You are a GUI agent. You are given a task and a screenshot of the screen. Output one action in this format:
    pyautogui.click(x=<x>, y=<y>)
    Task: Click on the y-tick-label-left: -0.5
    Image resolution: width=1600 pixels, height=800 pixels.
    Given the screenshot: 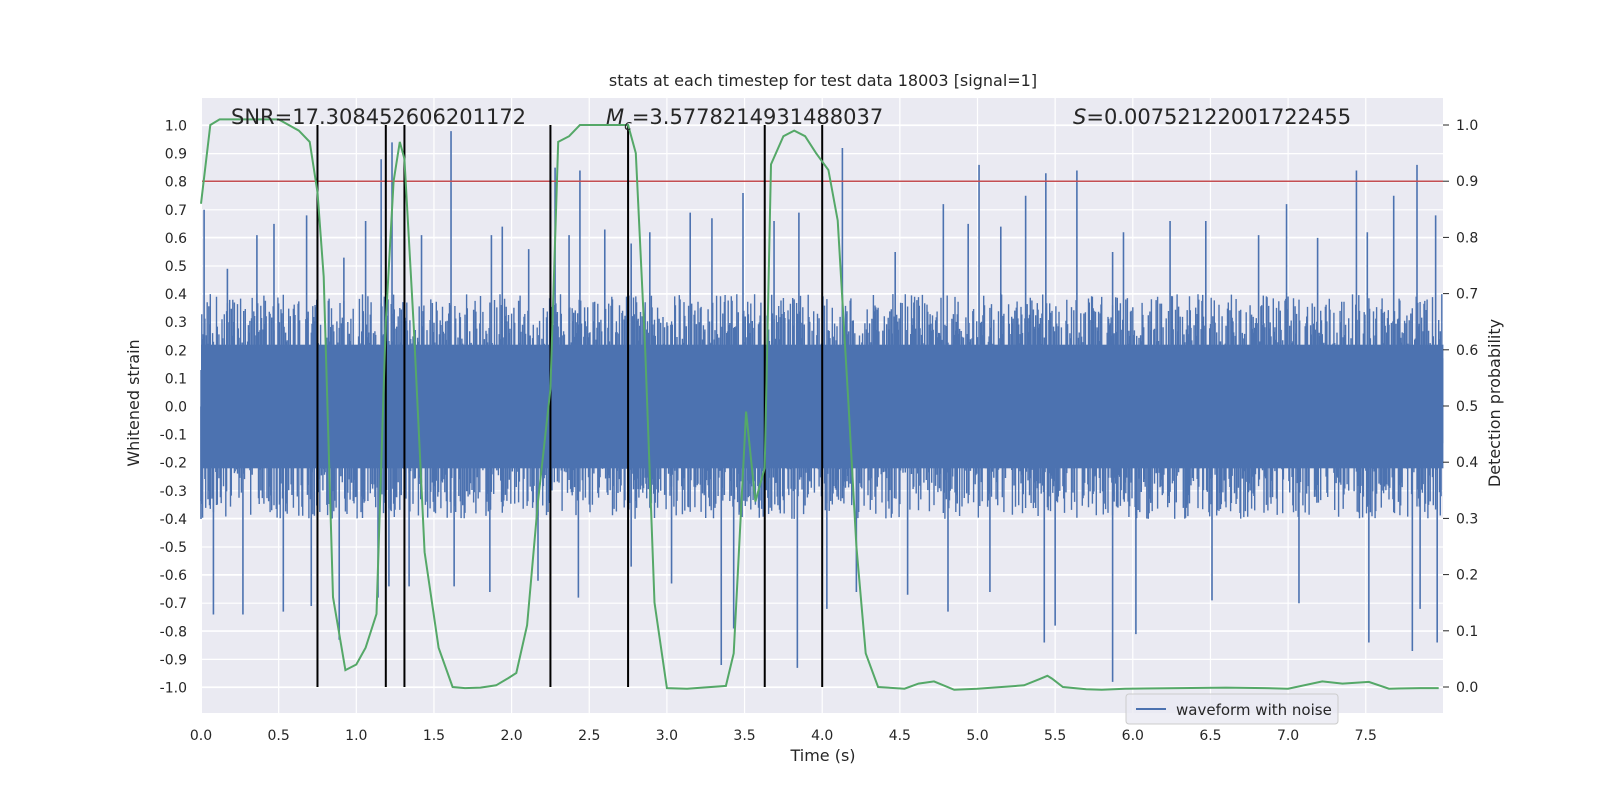 What is the action you would take?
    pyautogui.click(x=173, y=548)
    